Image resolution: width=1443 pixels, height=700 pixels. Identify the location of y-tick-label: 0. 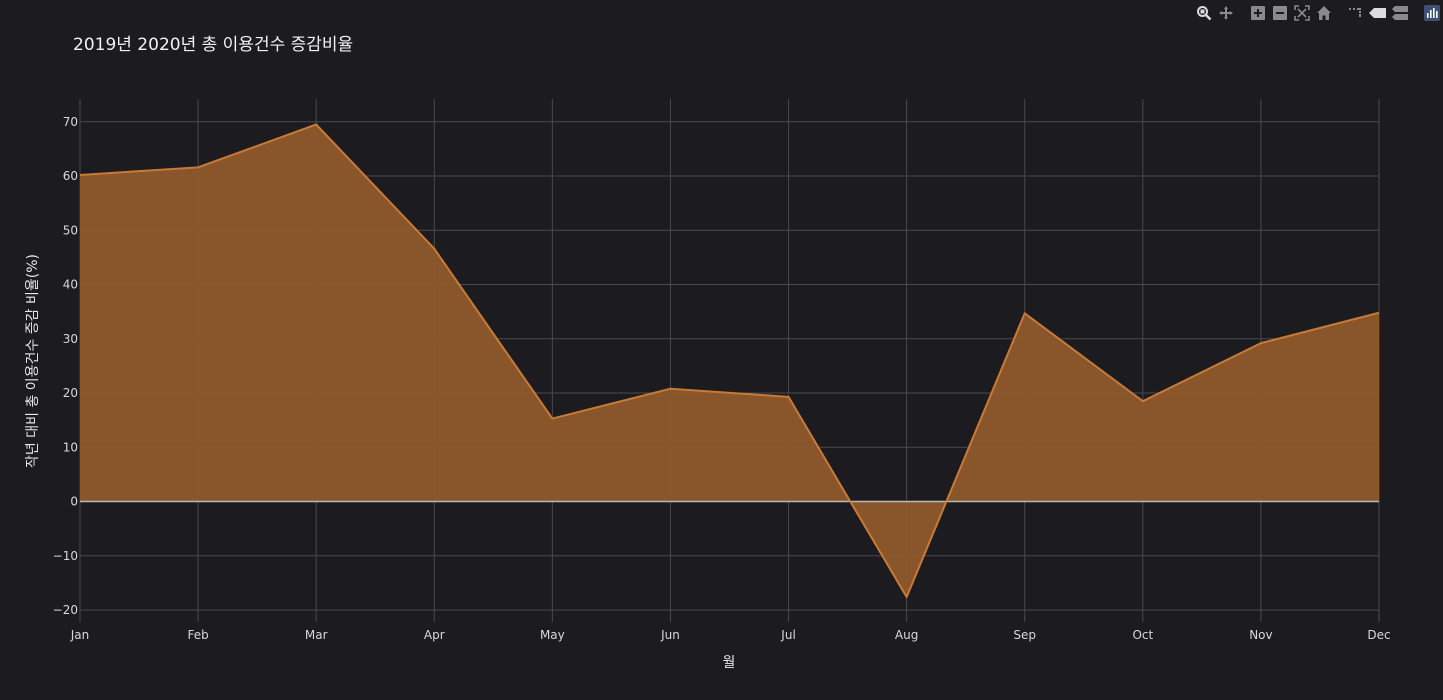
(74, 502).